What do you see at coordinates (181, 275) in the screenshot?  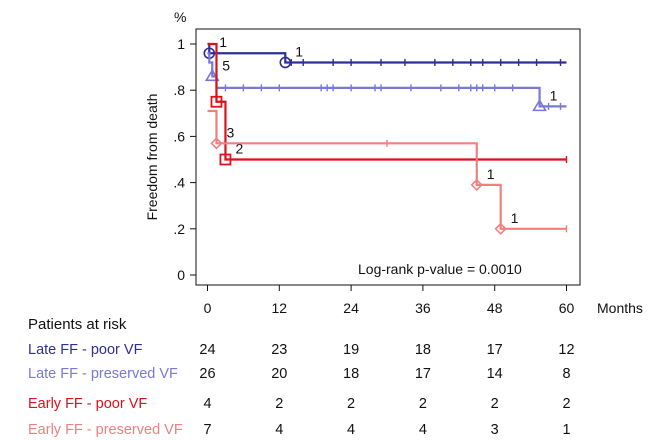 I see `y-tick-label: 0` at bounding box center [181, 275].